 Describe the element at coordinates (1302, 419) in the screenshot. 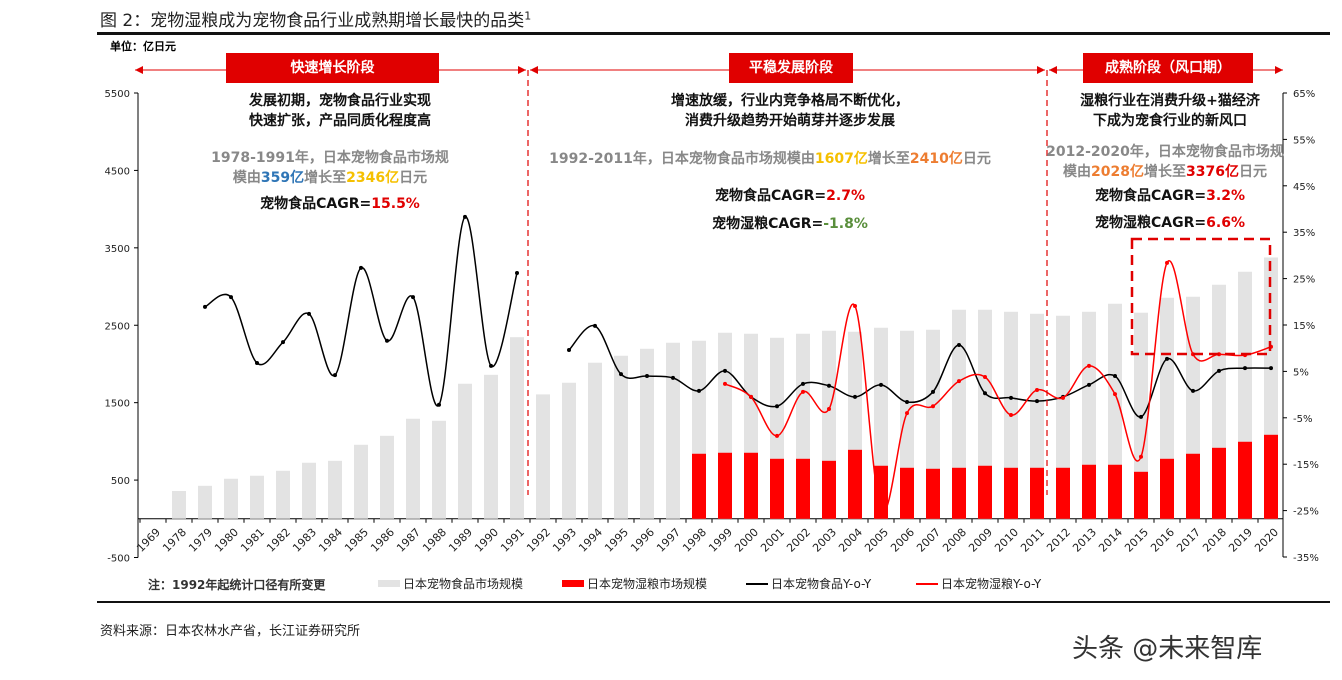

I see `right-tick-label: -5%` at that location.